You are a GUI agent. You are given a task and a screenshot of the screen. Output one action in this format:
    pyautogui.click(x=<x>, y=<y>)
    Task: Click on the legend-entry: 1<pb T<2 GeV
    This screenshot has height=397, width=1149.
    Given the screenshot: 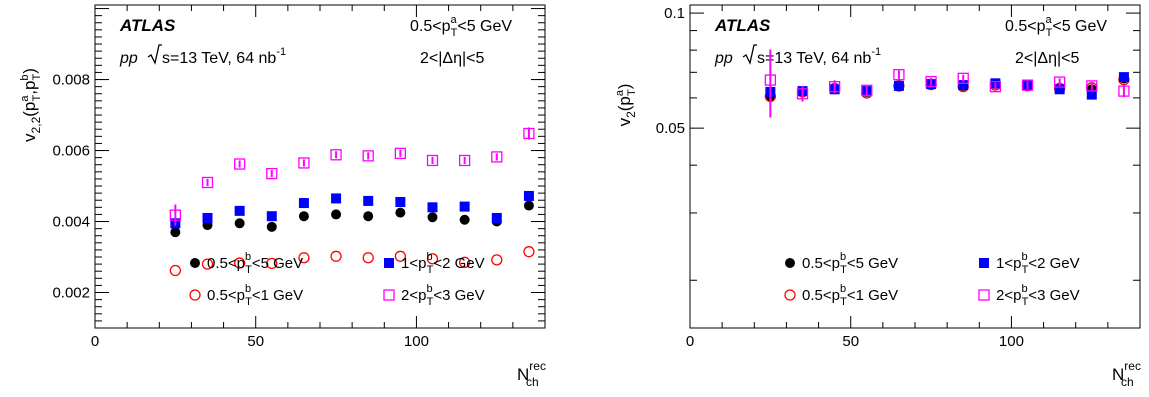 What is the action you would take?
    pyautogui.click(x=1029, y=263)
    